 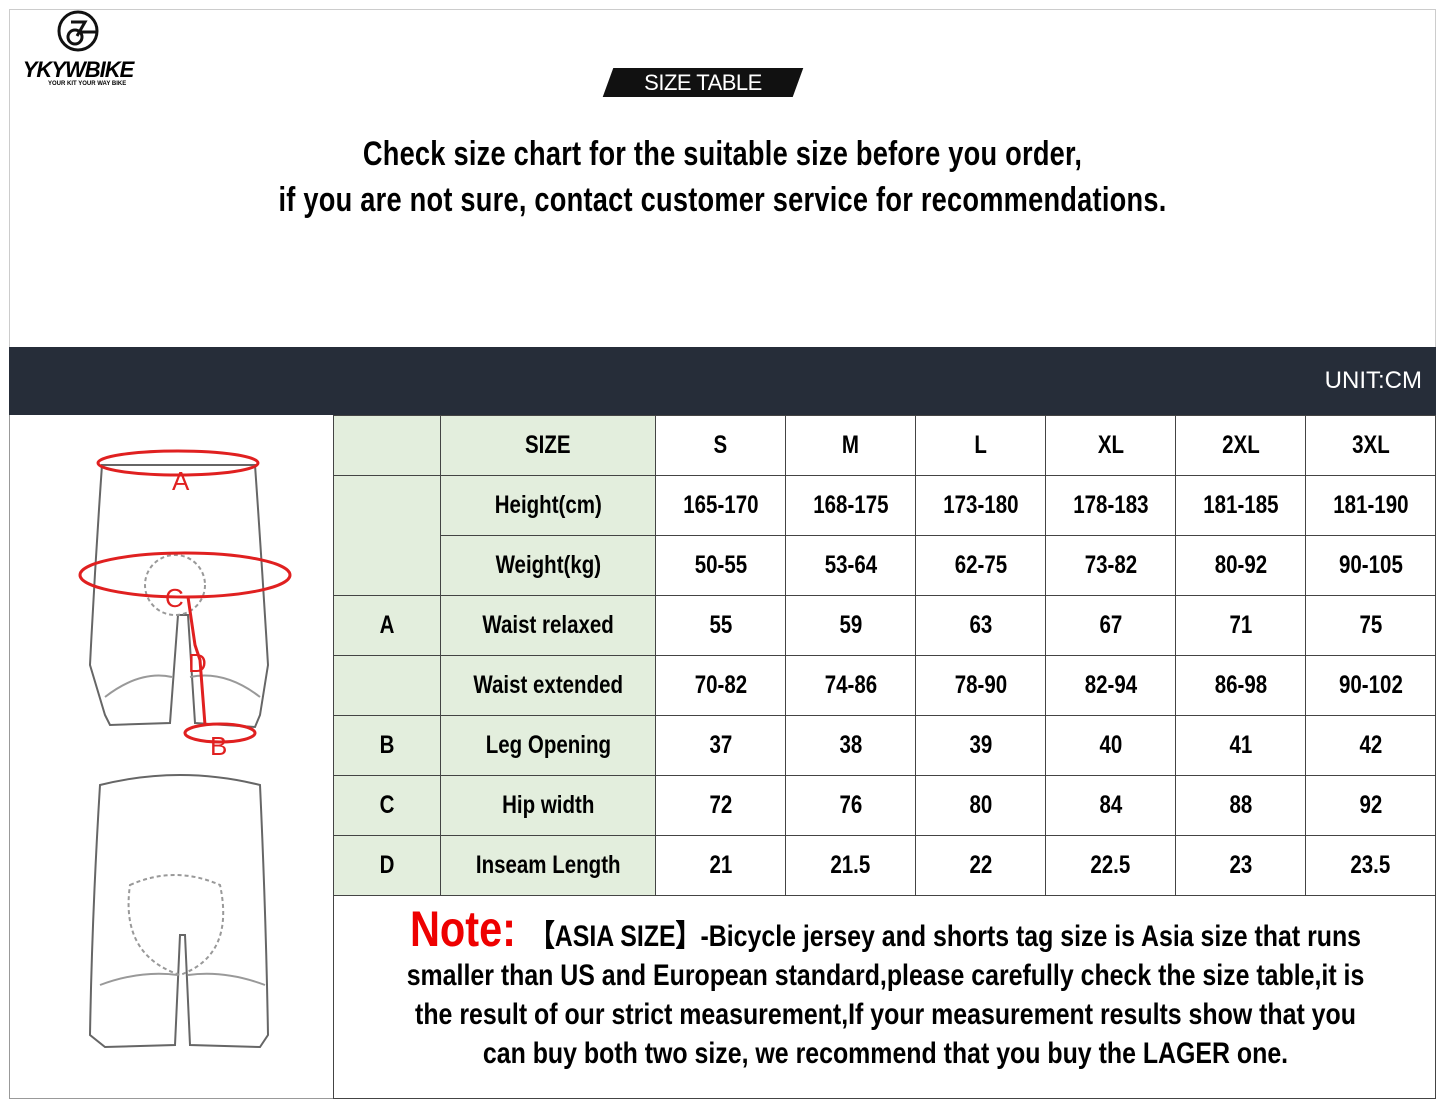 I want to click on table-header-row: SIZE S M L XL 2XL 3XL, so click(x=884, y=445).